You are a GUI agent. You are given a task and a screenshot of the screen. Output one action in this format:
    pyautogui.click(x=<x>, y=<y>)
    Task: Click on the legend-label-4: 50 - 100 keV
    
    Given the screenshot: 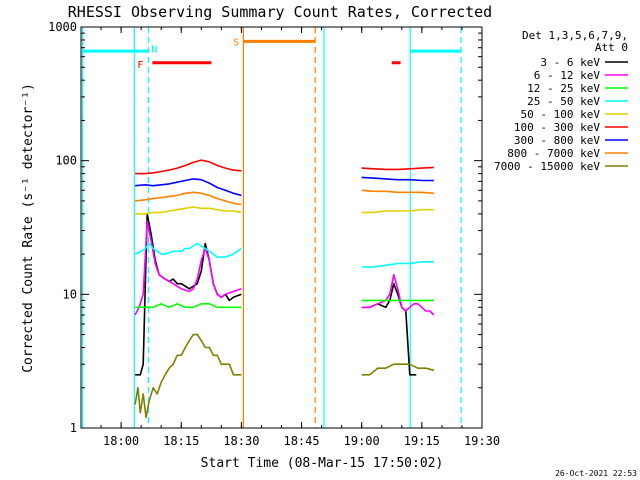 What is the action you would take?
    pyautogui.click(x=561, y=114)
    